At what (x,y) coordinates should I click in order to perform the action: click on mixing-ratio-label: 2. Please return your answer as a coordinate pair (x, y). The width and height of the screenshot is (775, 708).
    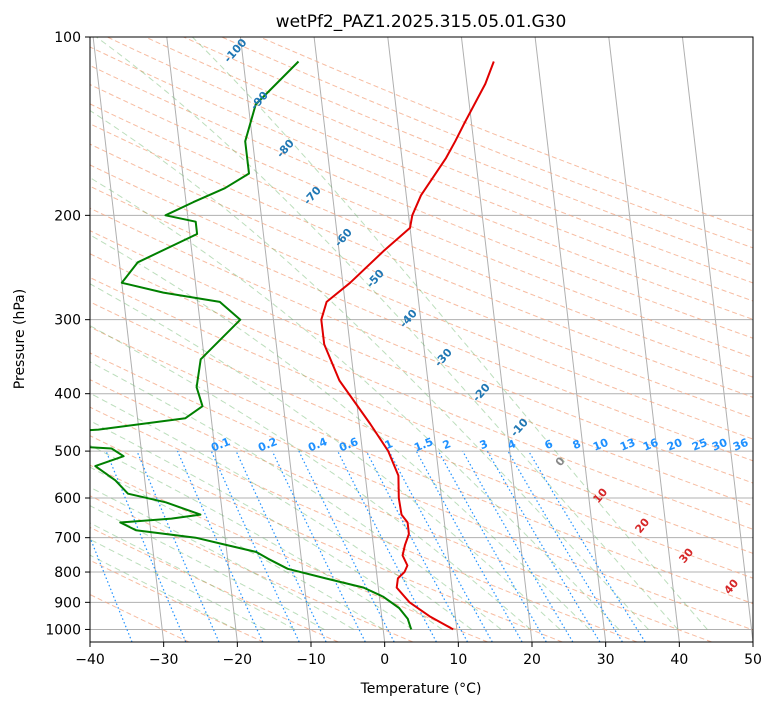
    Looking at the image, I should click on (447, 444).